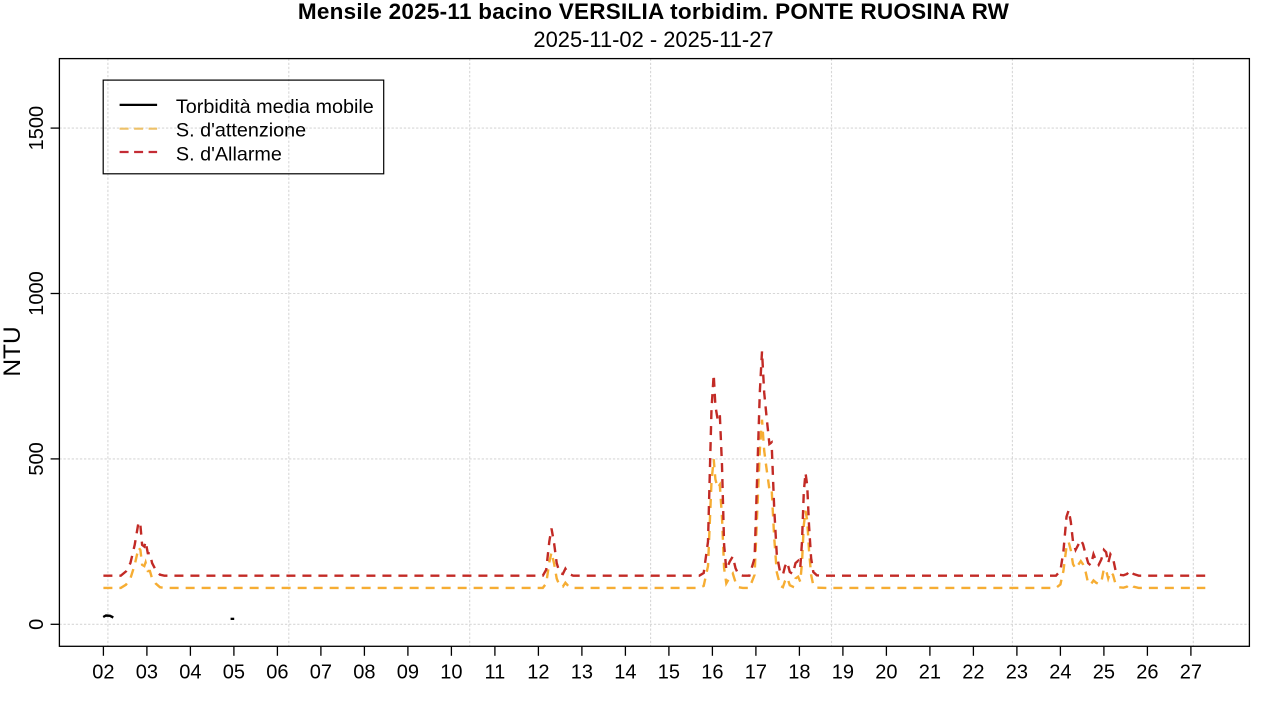  What do you see at coordinates (756, 672) in the screenshot?
I see `svg-text: 17` at bounding box center [756, 672].